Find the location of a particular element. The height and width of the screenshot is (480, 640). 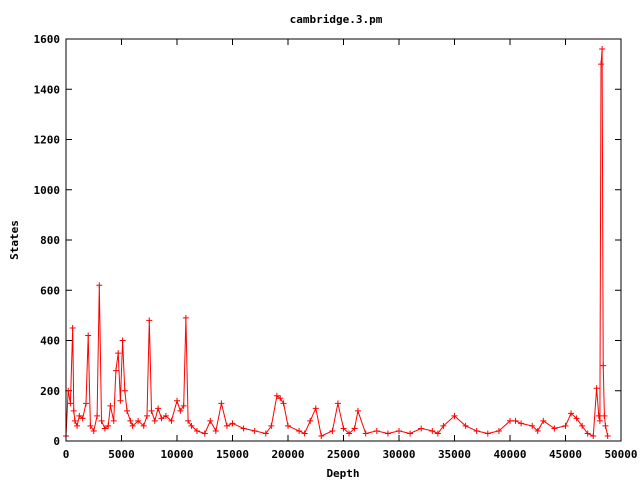

x-tick-label: 30000 is located at coordinates (398, 454).